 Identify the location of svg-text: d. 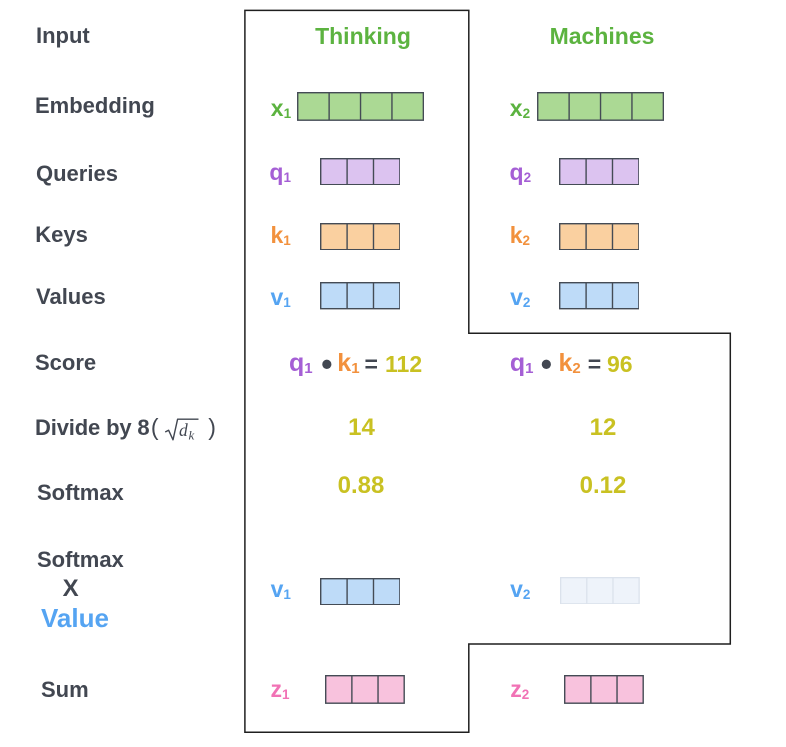
(183, 430).